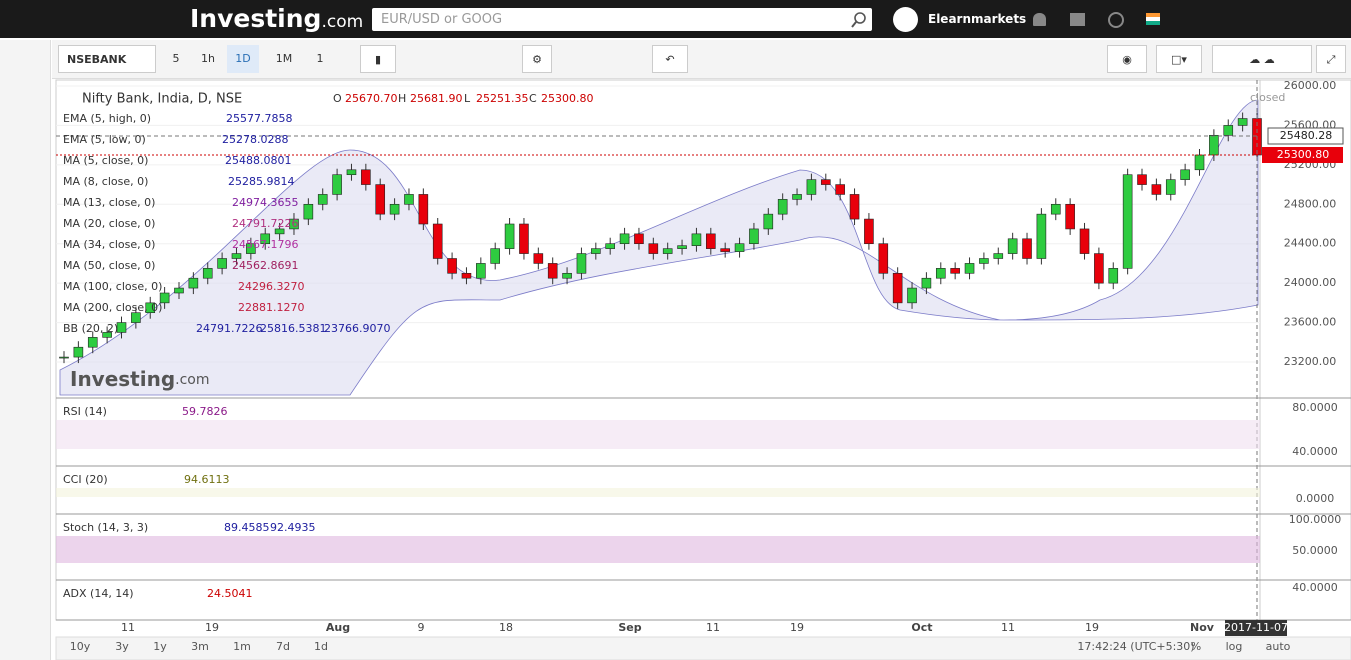 This screenshot has height=660, width=1351. Describe the element at coordinates (107, 59) in the screenshot. I see `symbol-box: NSEBANK` at that location.